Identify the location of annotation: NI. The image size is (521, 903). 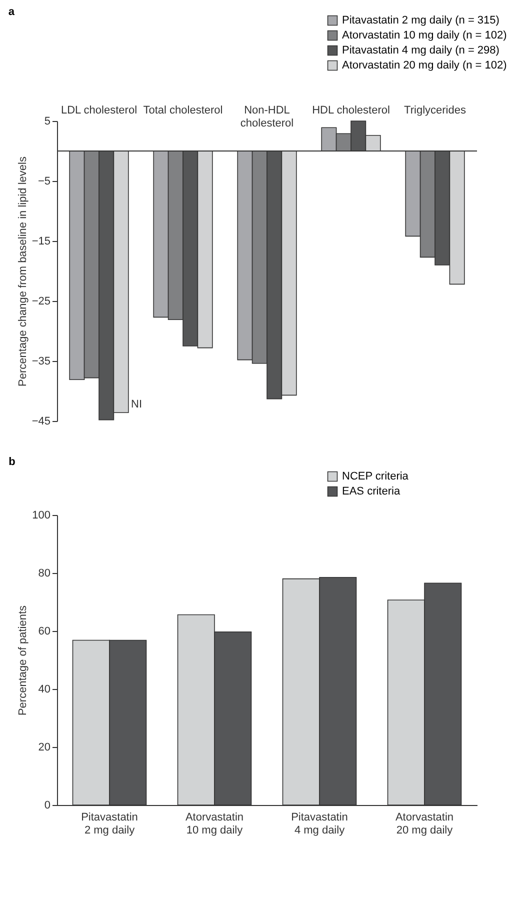
(136, 404).